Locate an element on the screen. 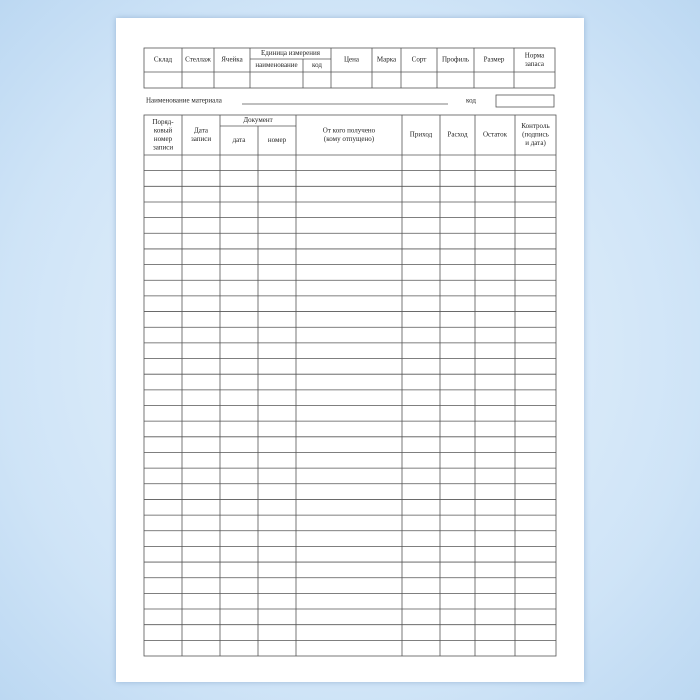  header-label: От кого получено is located at coordinates (349, 130).